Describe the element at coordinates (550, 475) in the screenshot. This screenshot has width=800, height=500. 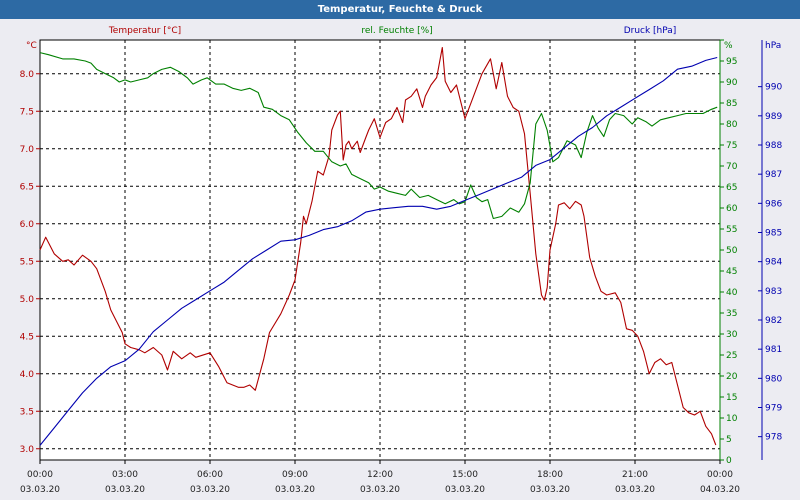
I see `x-tick-label-time: 18:00` at that location.